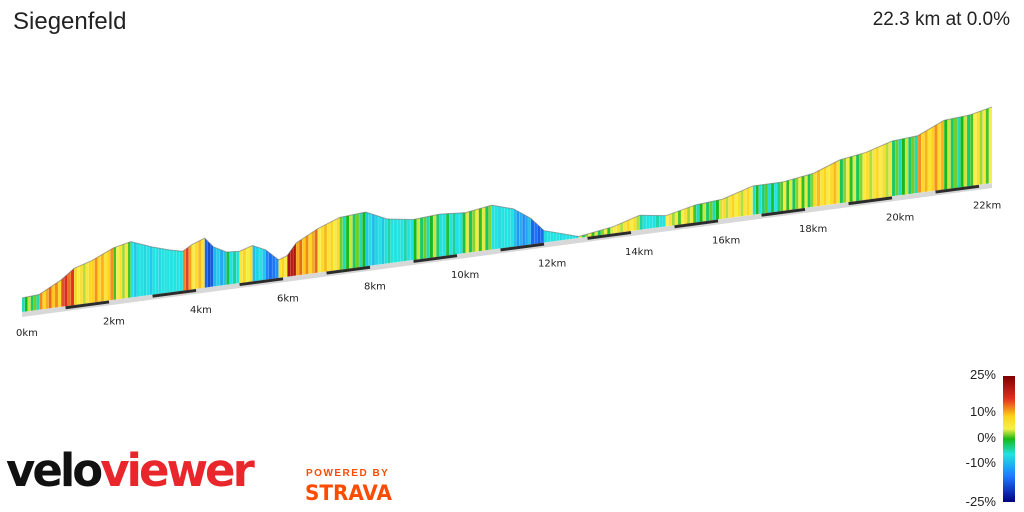 The width and height of the screenshot is (1024, 512). I want to click on km-tick-label: 20km, so click(900, 217).